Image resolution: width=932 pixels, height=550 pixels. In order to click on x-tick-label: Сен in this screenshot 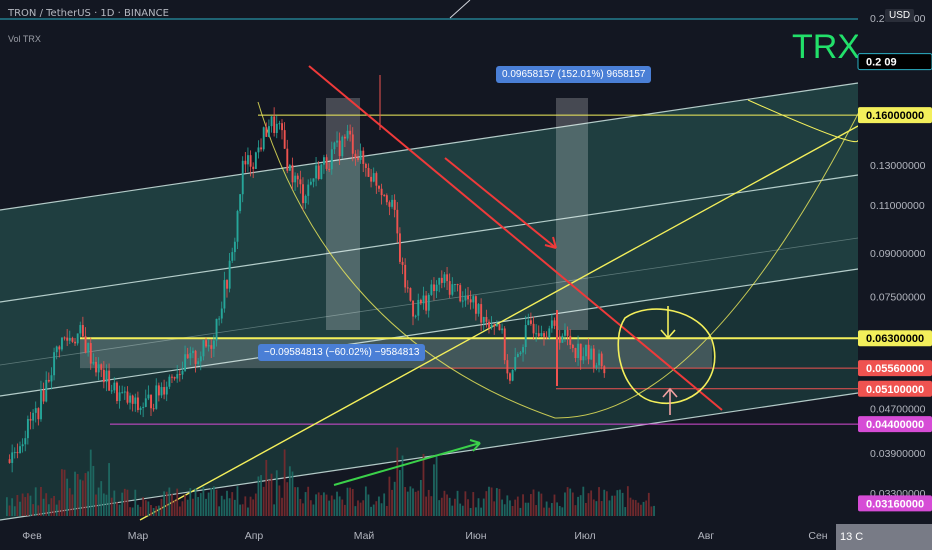, I will do `click(817, 536)`.